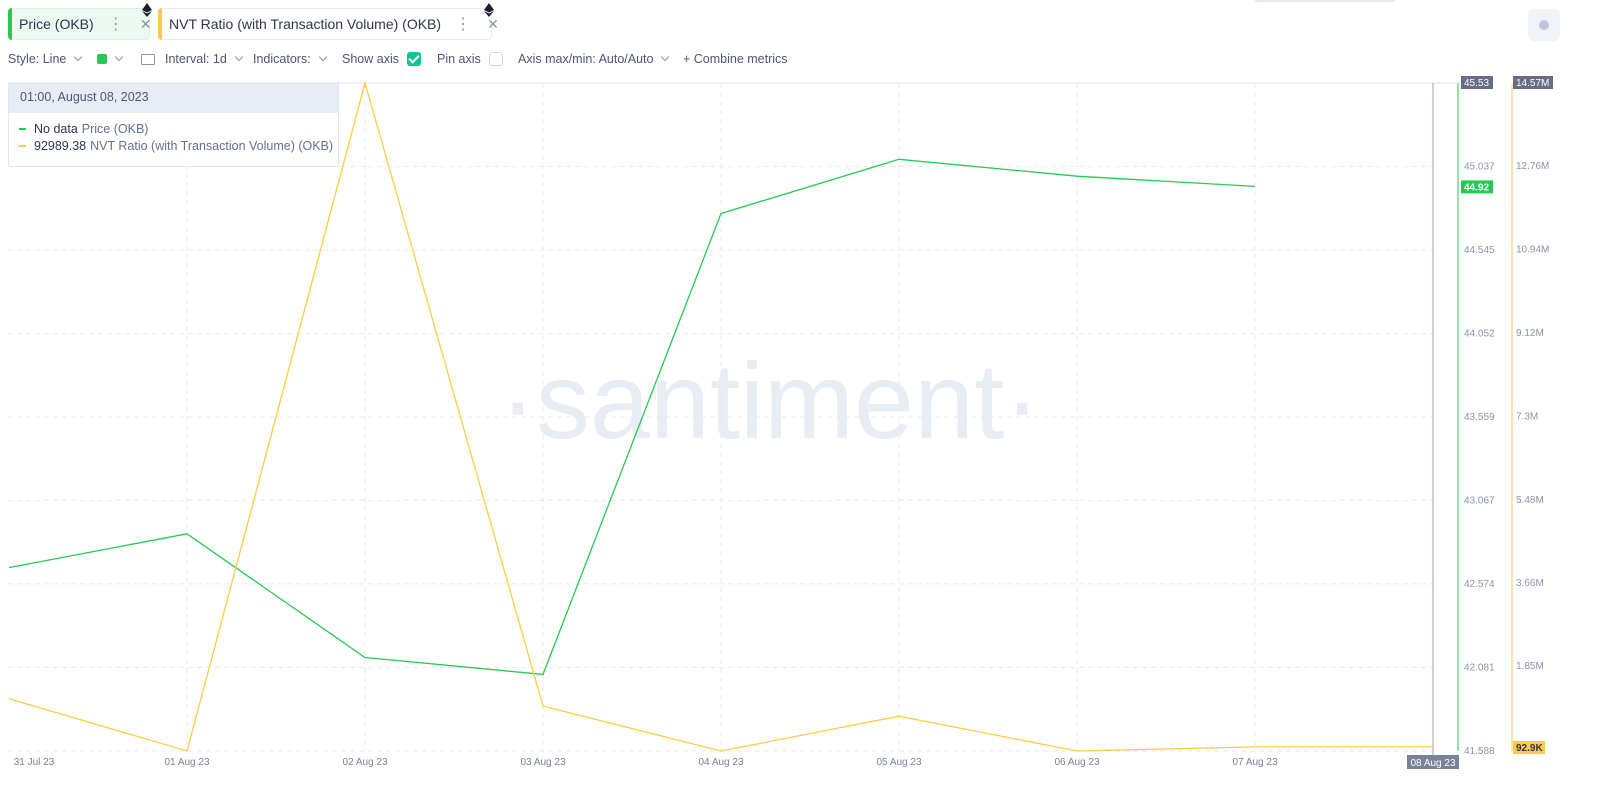 This screenshot has width=1600, height=793. I want to click on left-axis-max-badge, so click(1477, 82).